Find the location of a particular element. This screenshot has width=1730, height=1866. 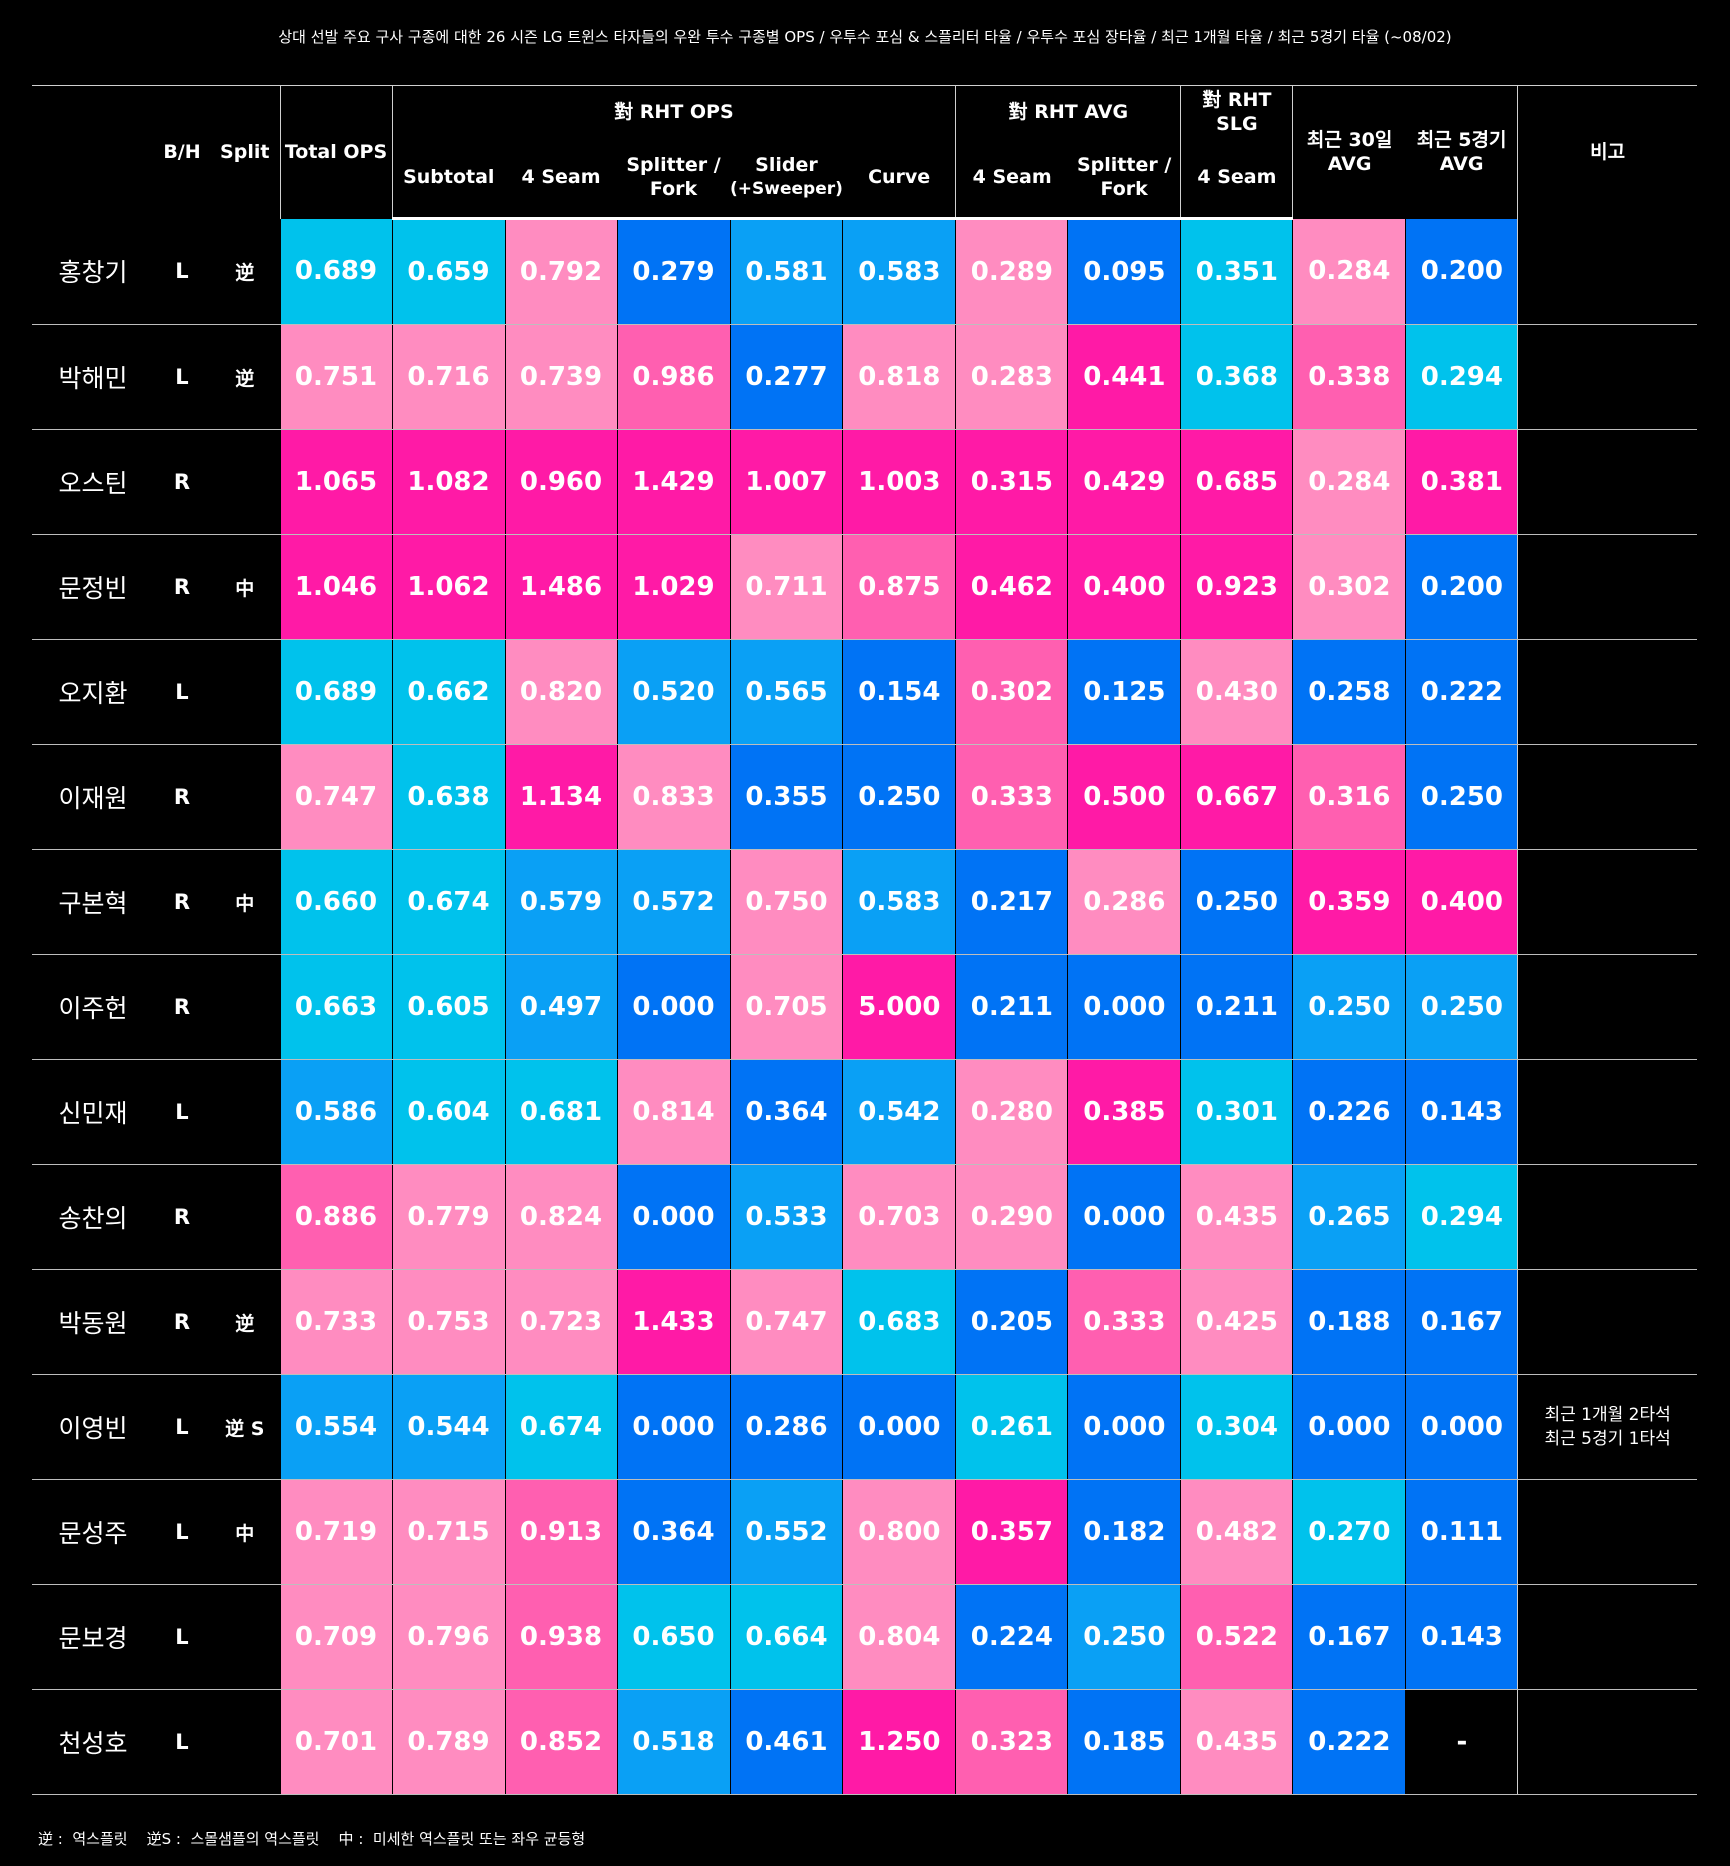

player-name: 이재원 is located at coordinates (93, 797).